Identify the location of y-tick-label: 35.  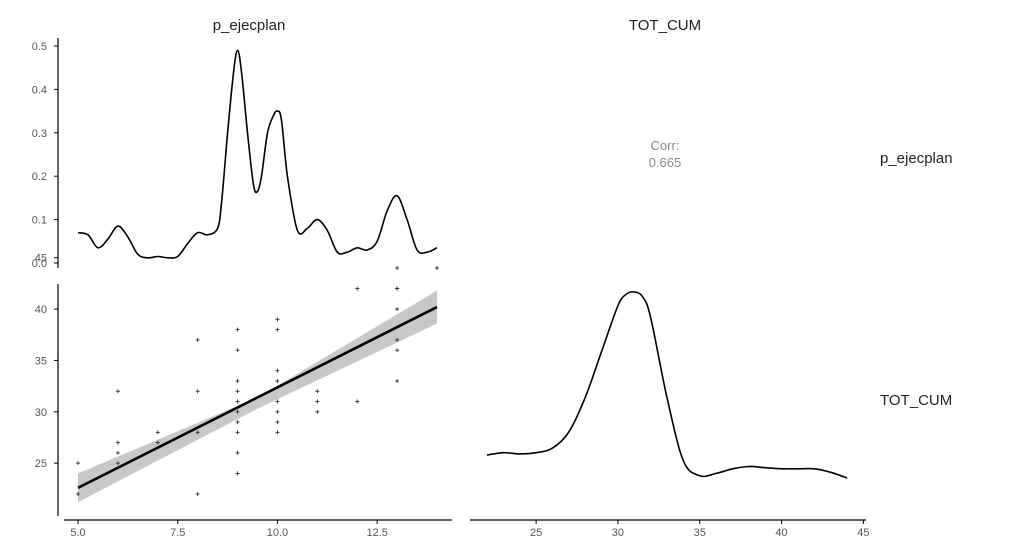
(41, 361).